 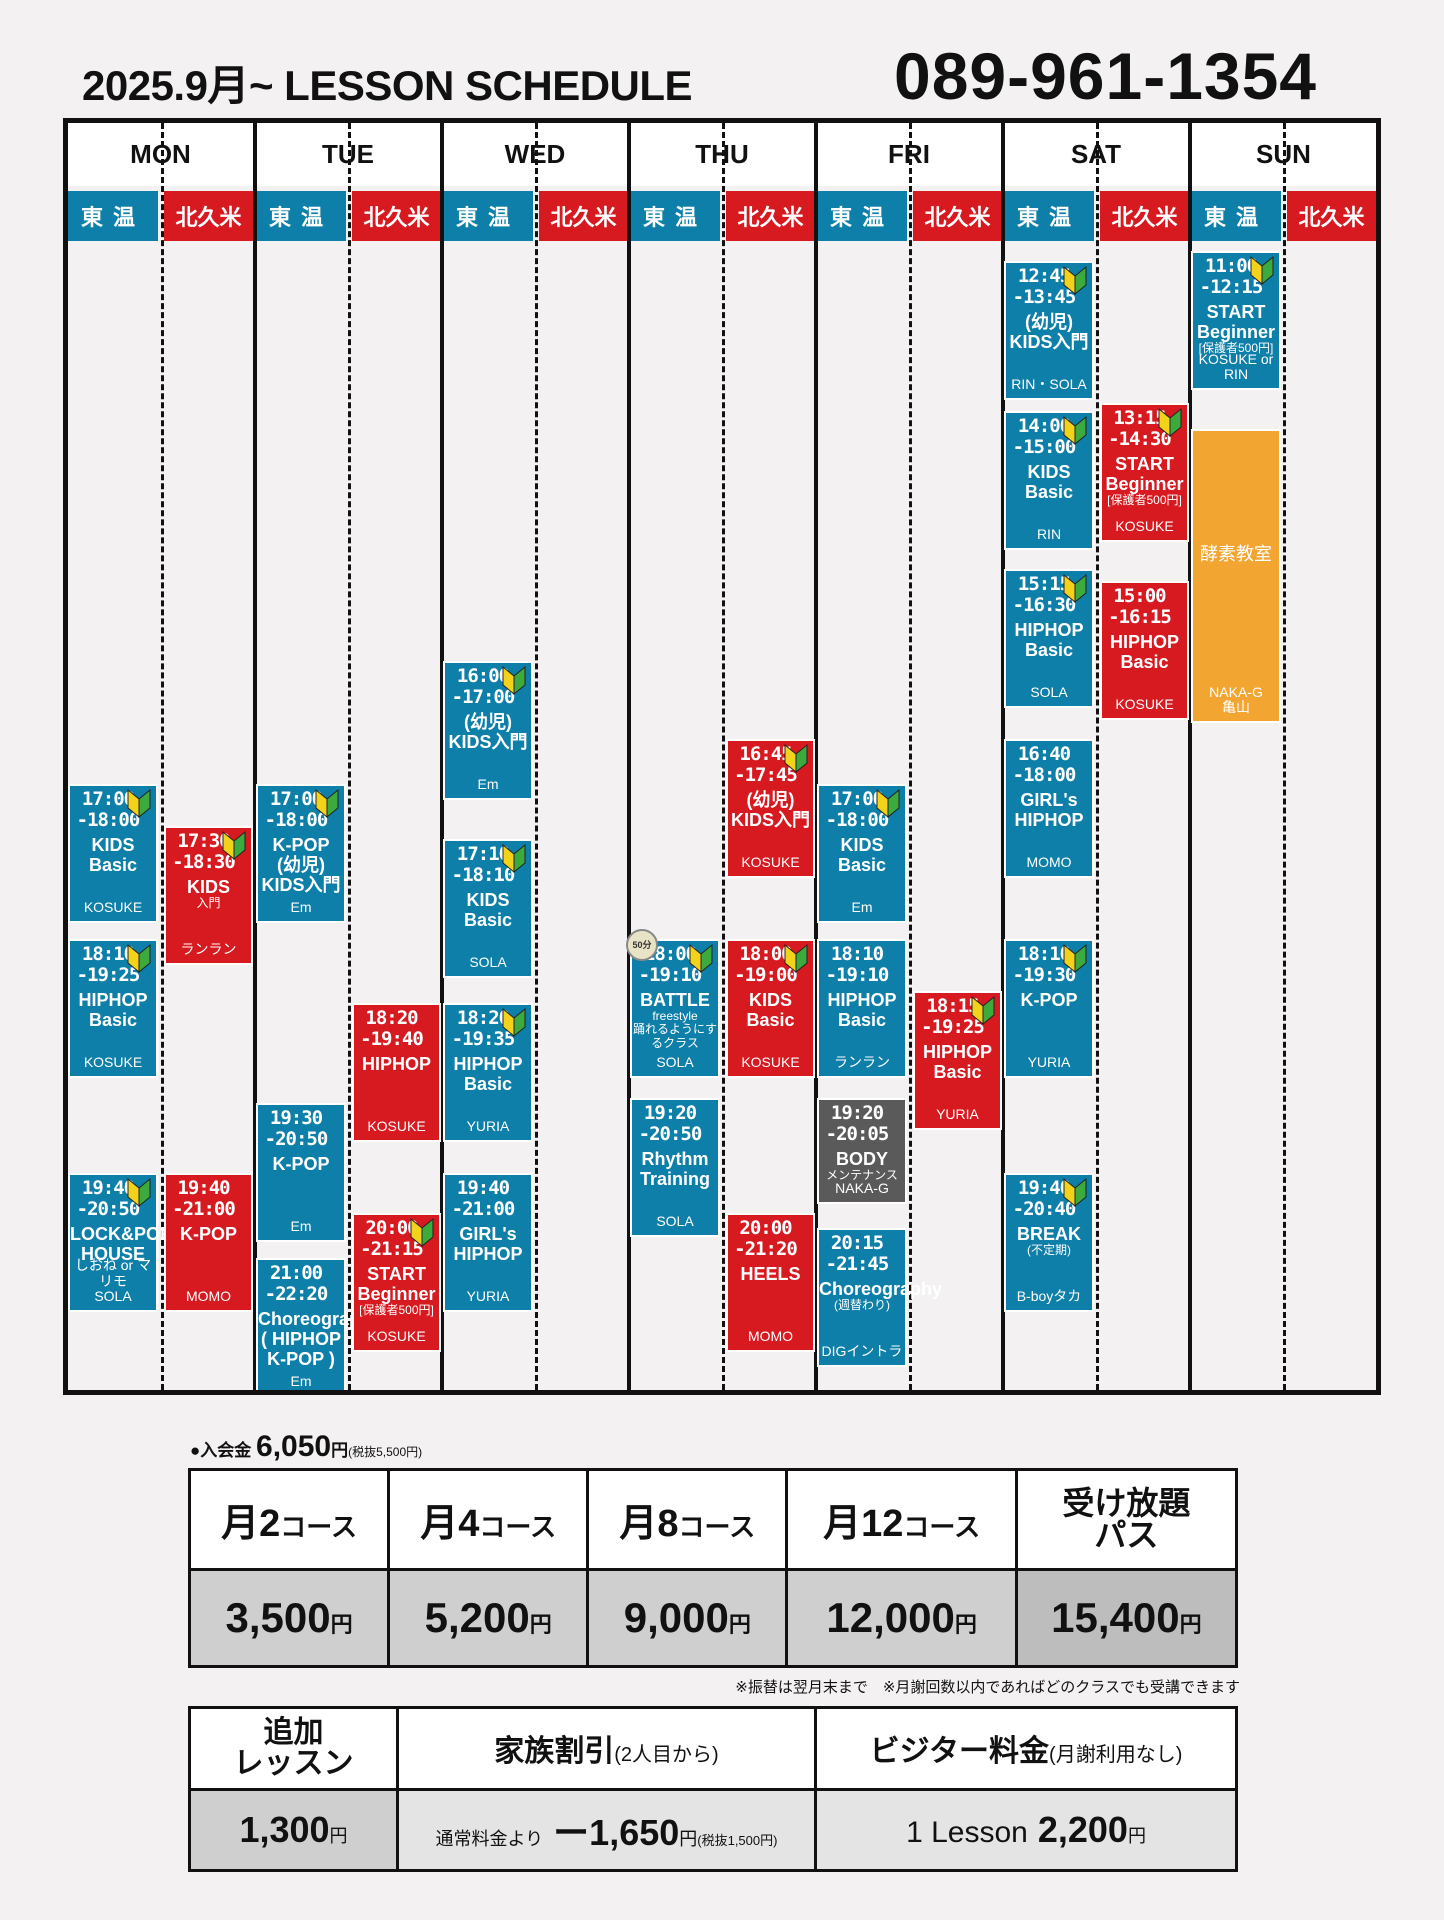 I want to click on lesson-block: 16:45 -17:45 (幼児) KIDS入門 KOSUKE, so click(x=770, y=808).